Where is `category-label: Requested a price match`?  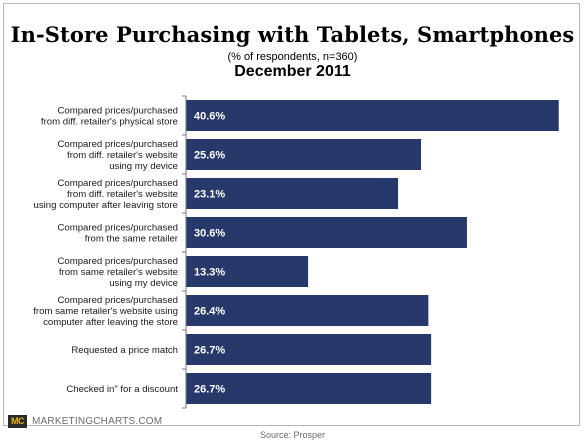 category-label: Requested a price match is located at coordinates (124, 350).